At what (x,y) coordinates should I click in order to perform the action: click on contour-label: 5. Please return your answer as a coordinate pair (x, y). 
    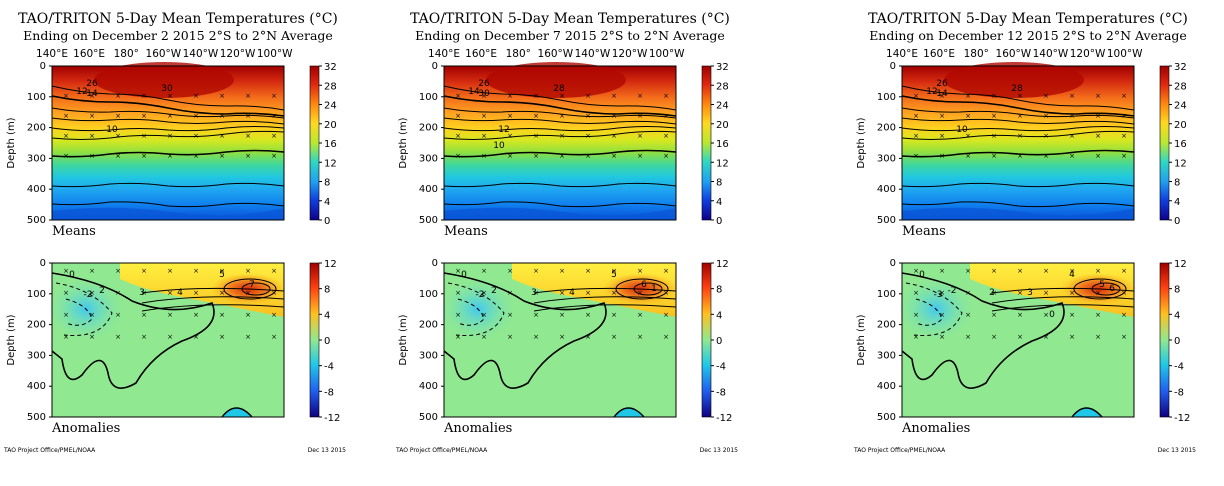
    Looking at the image, I should click on (222, 275).